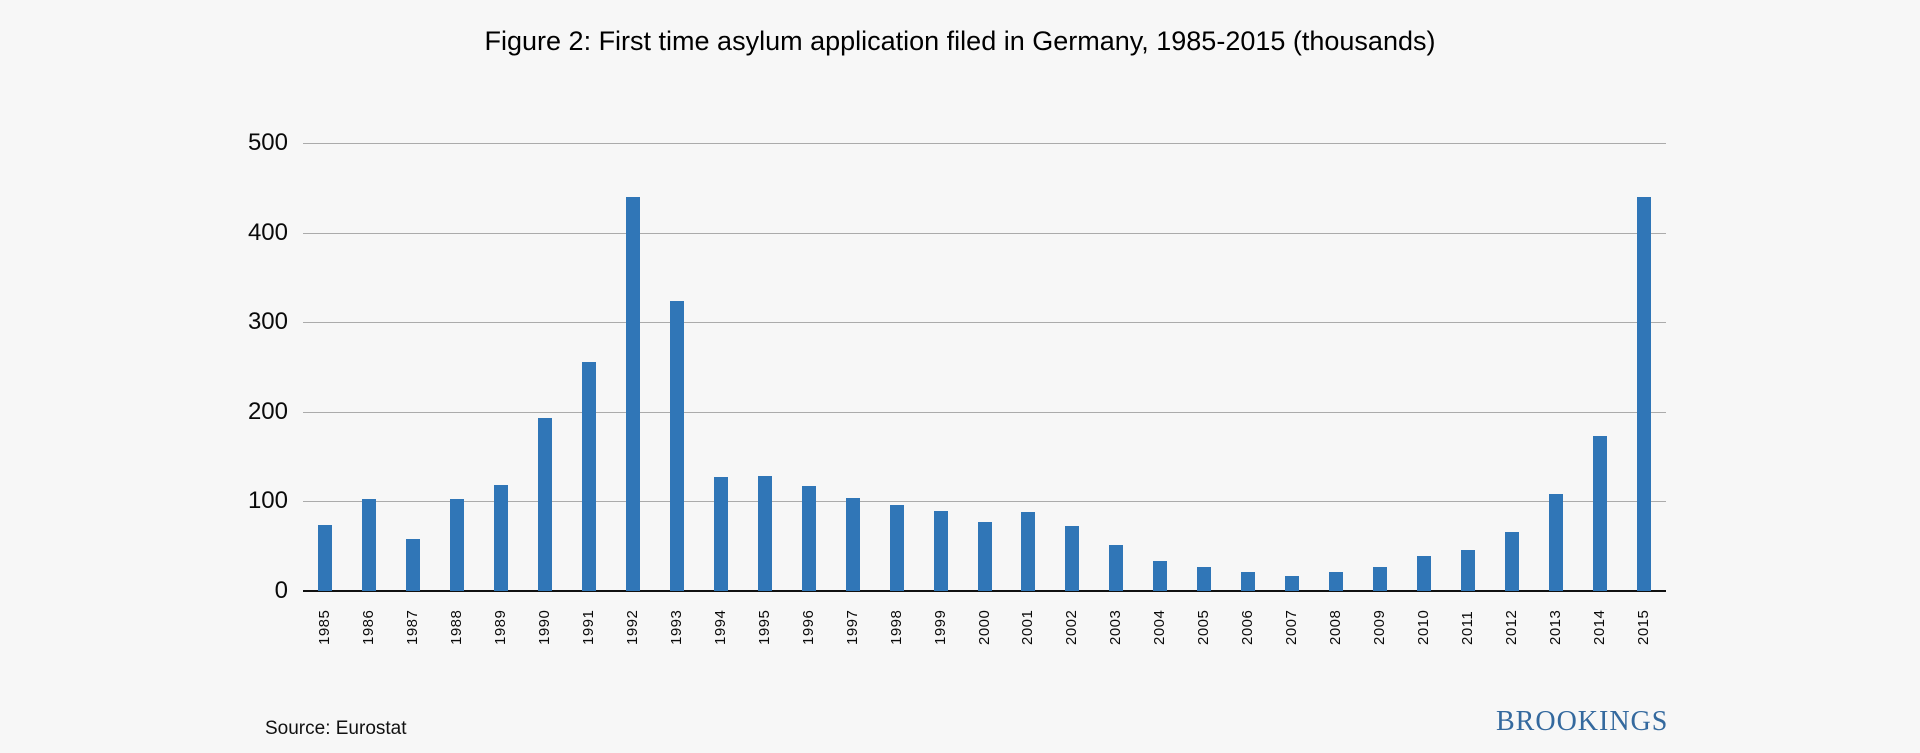 The width and height of the screenshot is (1920, 753). I want to click on y-axis-tick-label: 0, so click(281, 590).